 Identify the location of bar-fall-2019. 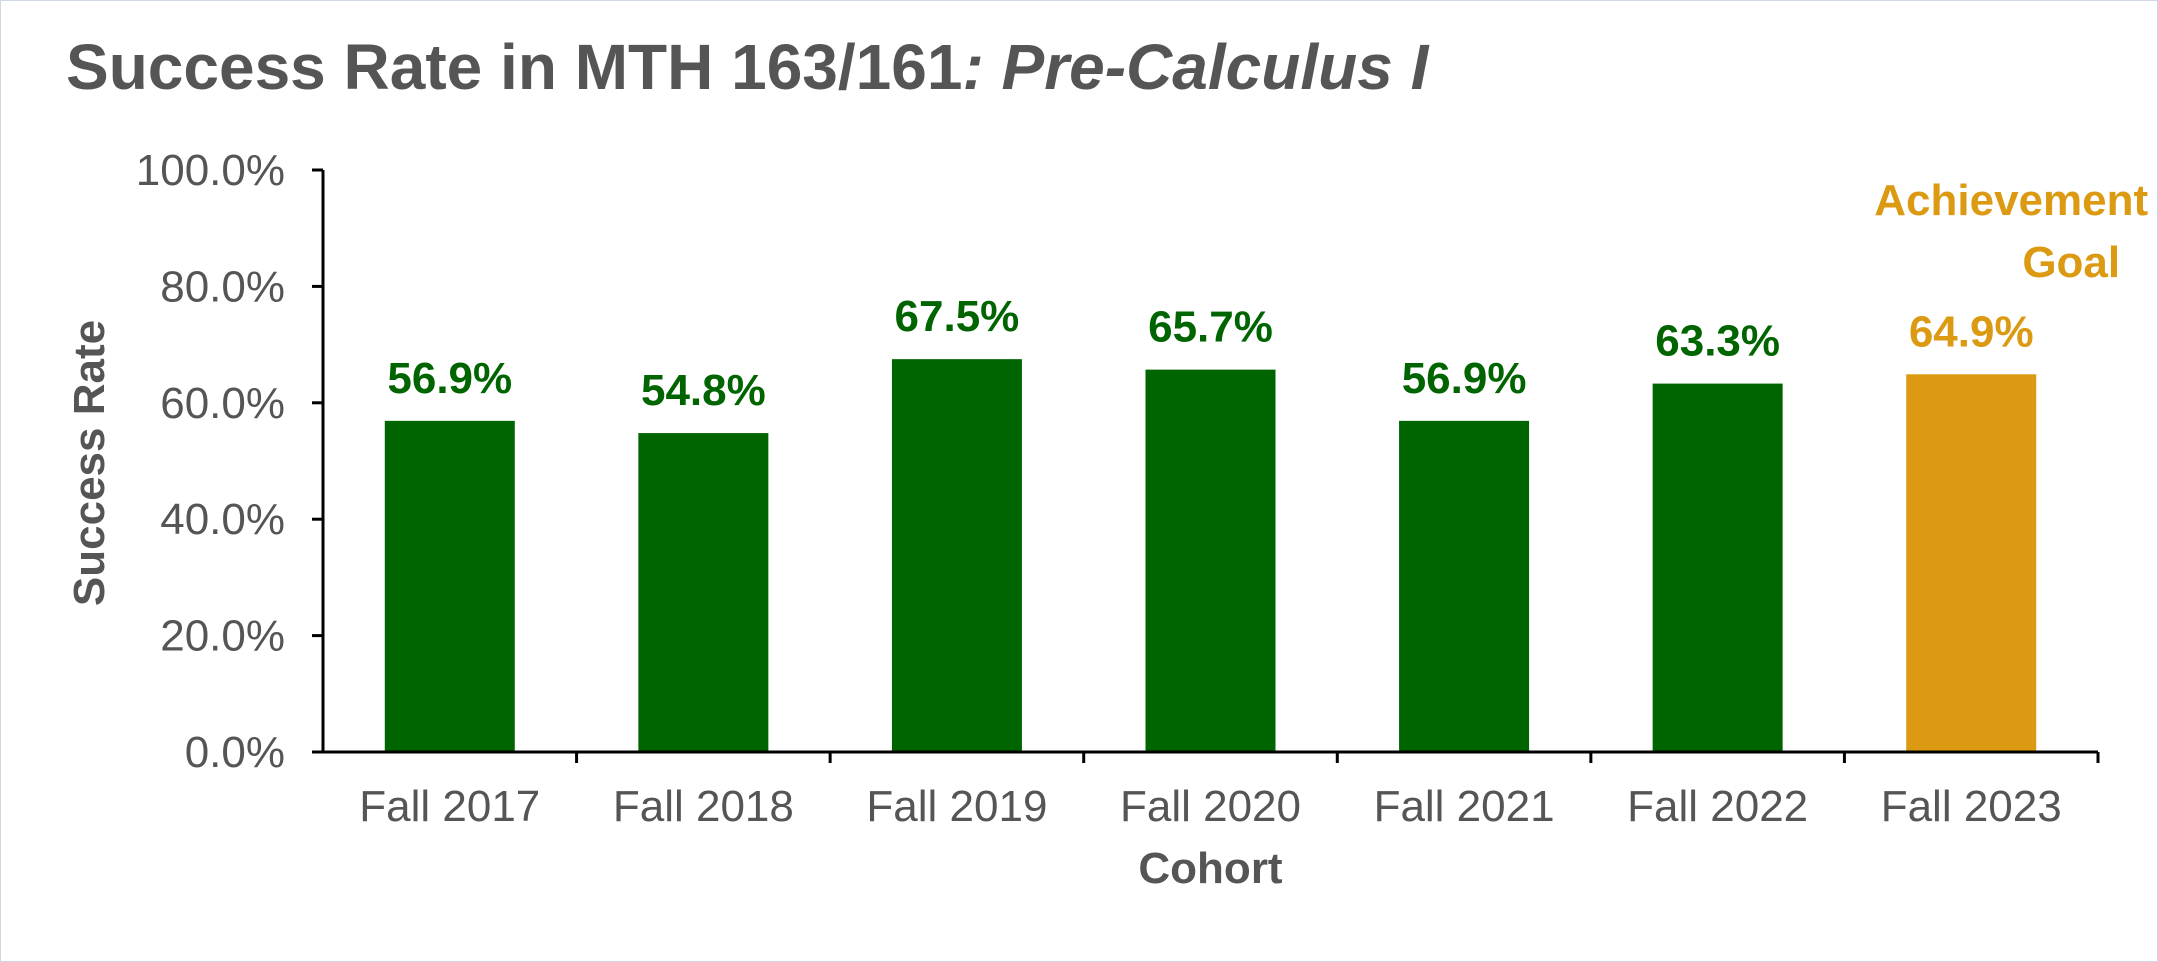
(956, 555).